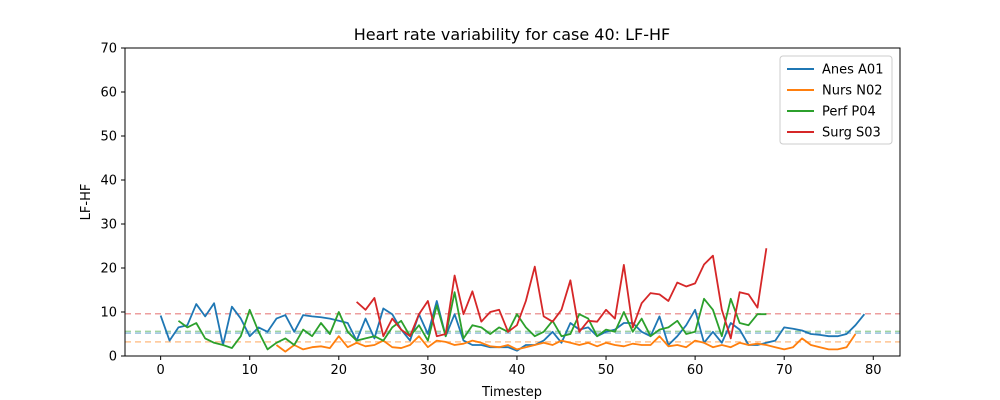 This screenshot has width=1000, height=400. I want to click on legend-label-0: Anes A01, so click(852, 70).